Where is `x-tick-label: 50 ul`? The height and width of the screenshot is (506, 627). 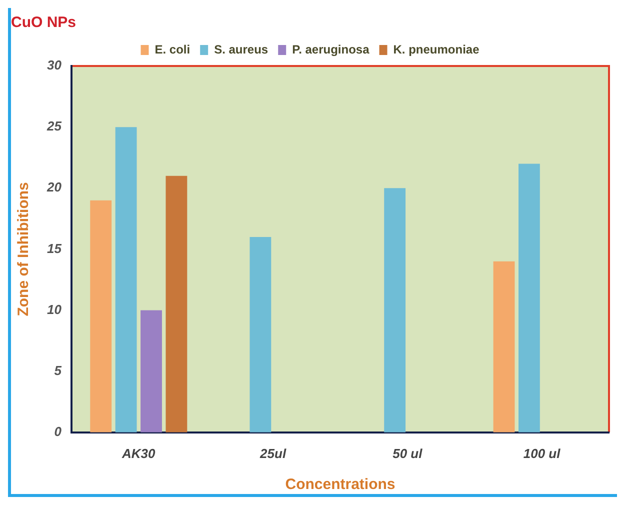
x-tick-label: 50 ul is located at coordinates (407, 453).